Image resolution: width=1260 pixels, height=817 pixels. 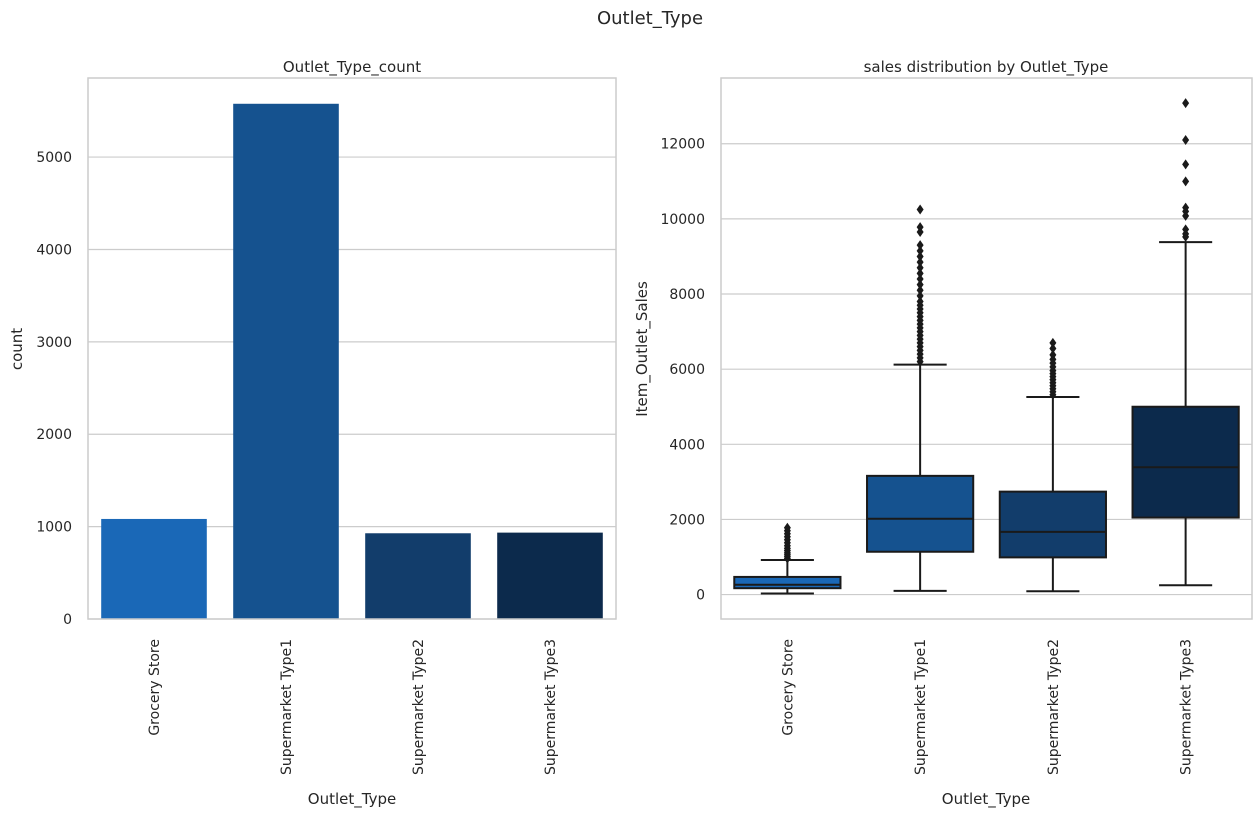 What do you see at coordinates (67, 620) in the screenshot?
I see `bar-chart-y-tick-label: 0` at bounding box center [67, 620].